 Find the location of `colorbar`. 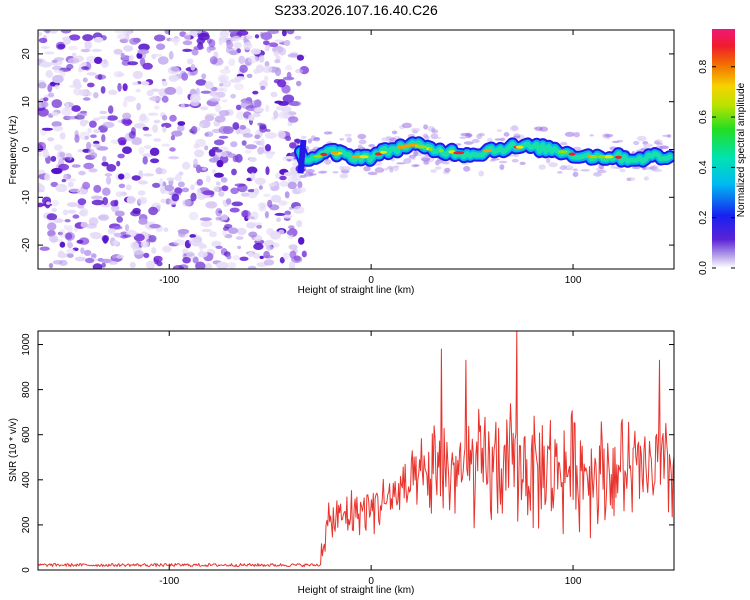

colorbar is located at coordinates (723, 148).